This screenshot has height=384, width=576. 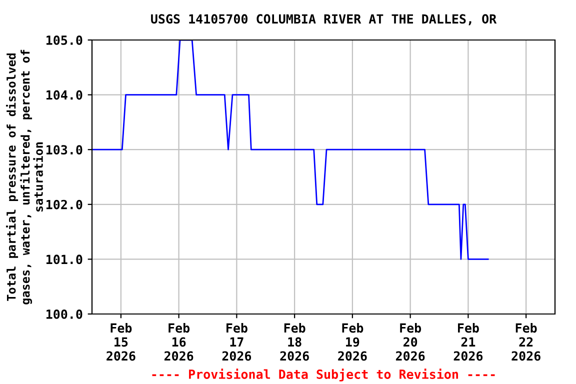 I want to click on text: ---- Provisional Data Subject to Revision ----, so click(x=323, y=375).